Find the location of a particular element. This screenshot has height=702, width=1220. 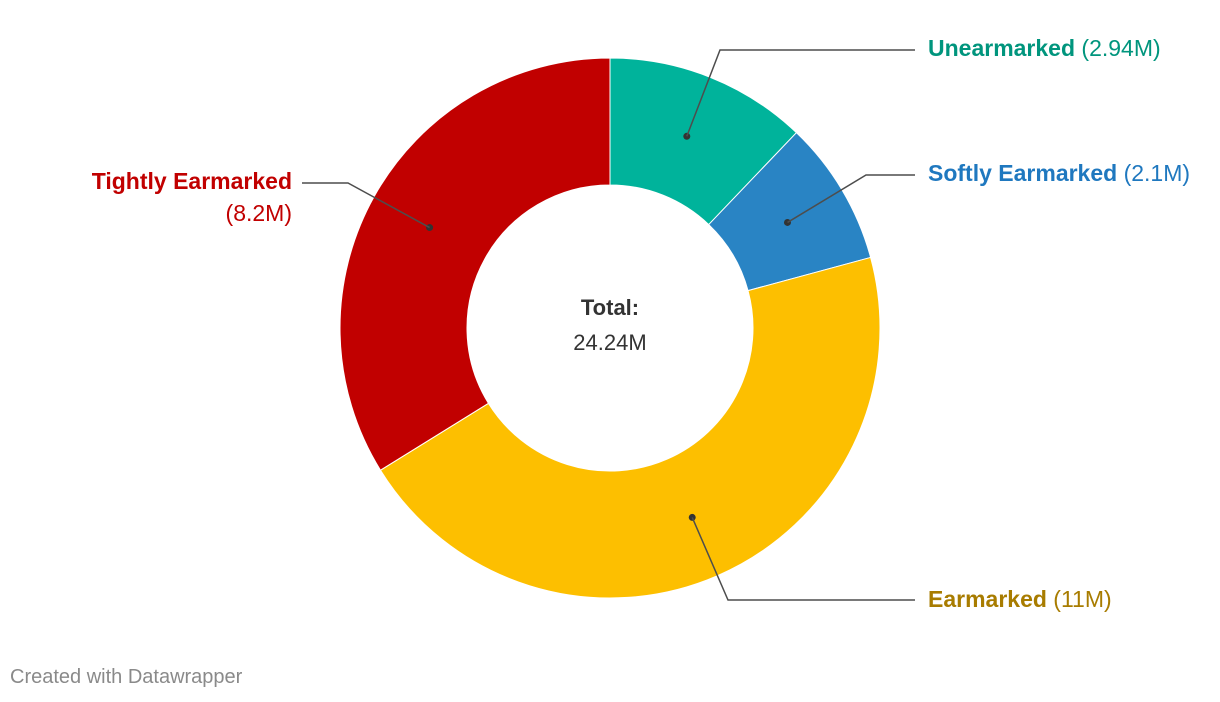

leader-line-earmarked is located at coordinates (803, 559).